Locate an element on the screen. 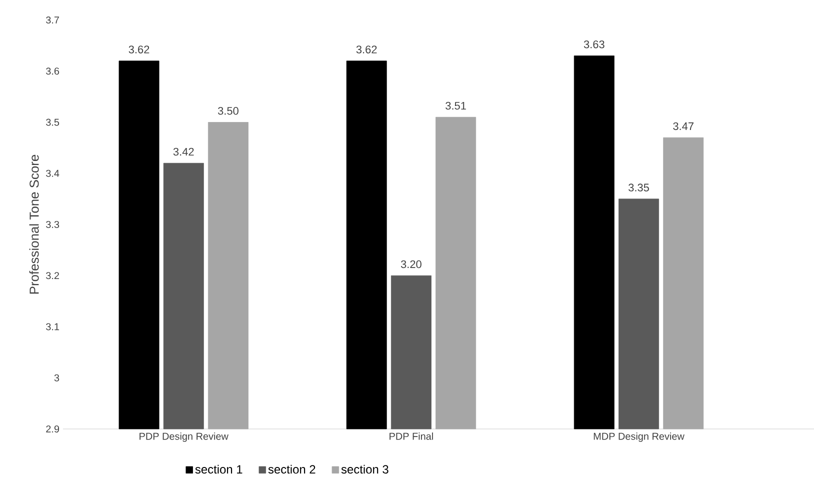 This screenshot has width=814, height=494. data-label: 3.35 is located at coordinates (638, 188).